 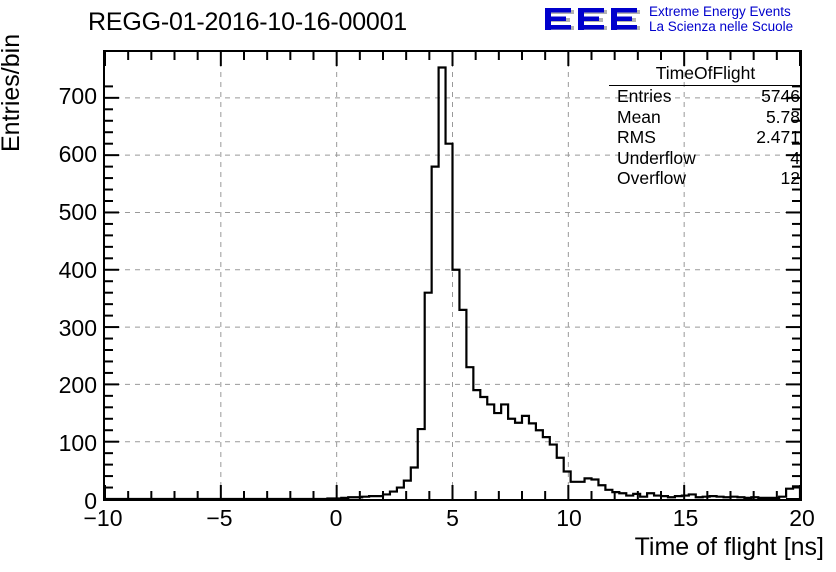 I want to click on x-axis-label: Time of flight [ns], so click(x=729, y=547).